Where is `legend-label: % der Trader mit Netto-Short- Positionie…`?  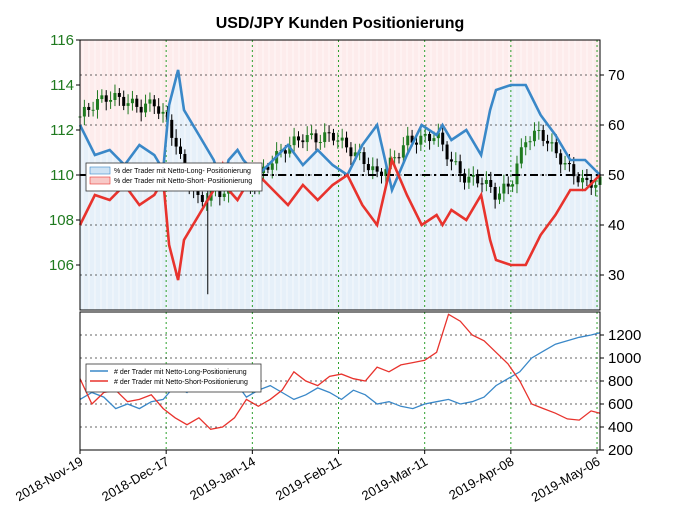 legend-label: % der Trader mit Netto-Short- Positionie… is located at coordinates (183, 181).